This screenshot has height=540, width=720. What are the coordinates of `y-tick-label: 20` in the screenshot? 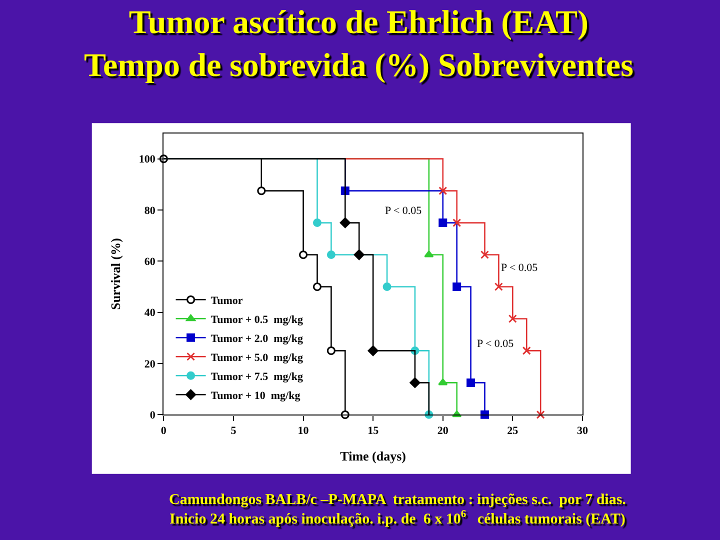 It's located at (150, 364).